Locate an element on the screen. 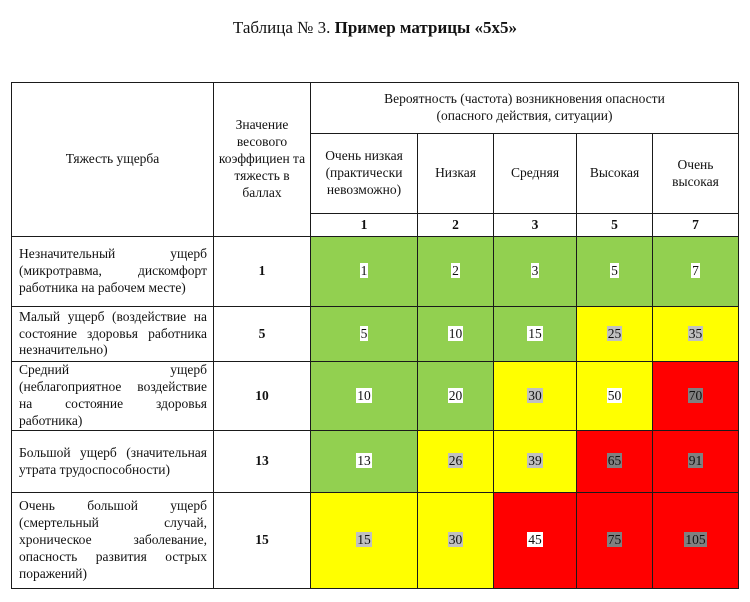 Image resolution: width=750 pixels, height=602 pixels. risk-value: 7 is located at coordinates (695, 271).